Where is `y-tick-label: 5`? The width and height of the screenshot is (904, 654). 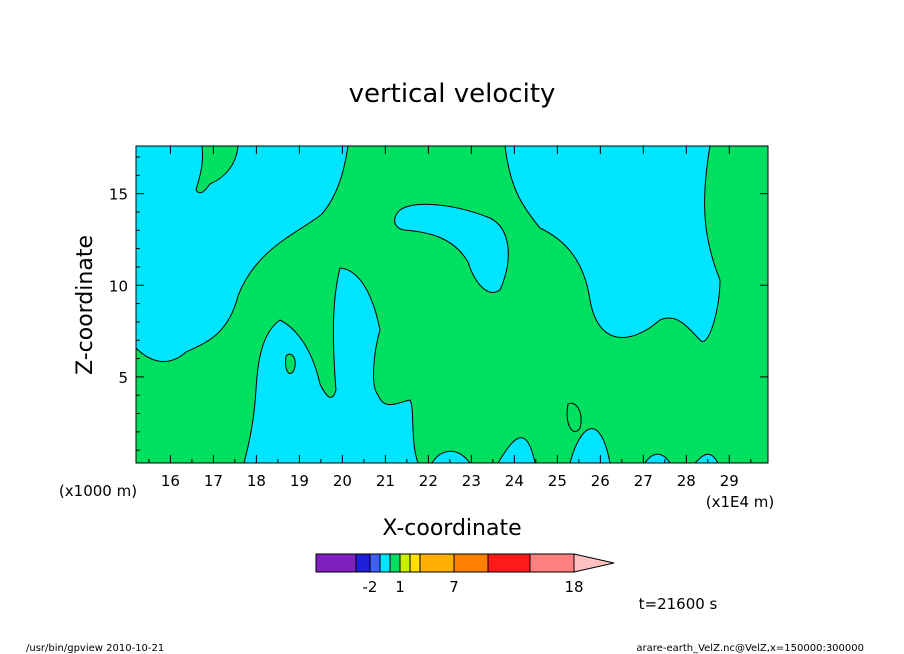 y-tick-label: 5 is located at coordinates (123, 378).